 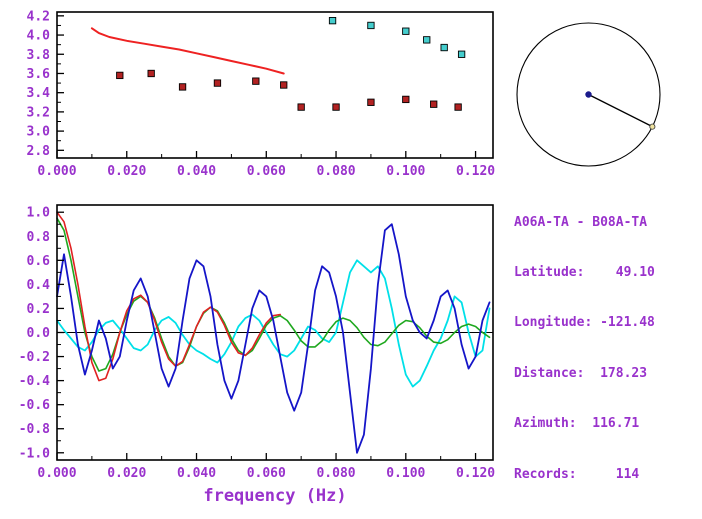 I want to click on distance-line: Distance: 178.23, so click(x=581, y=373).